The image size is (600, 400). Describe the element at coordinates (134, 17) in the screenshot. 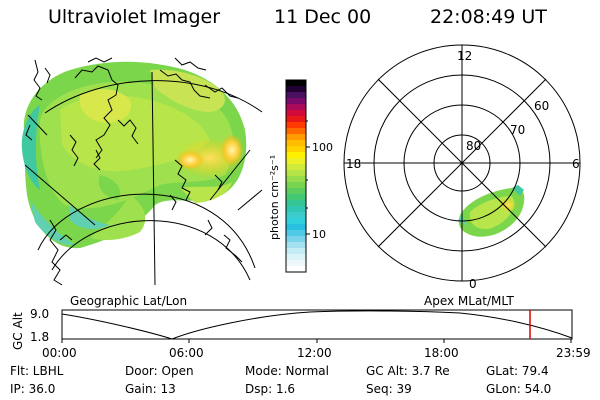

I see `instrument-title: Ultraviolet Imager` at that location.